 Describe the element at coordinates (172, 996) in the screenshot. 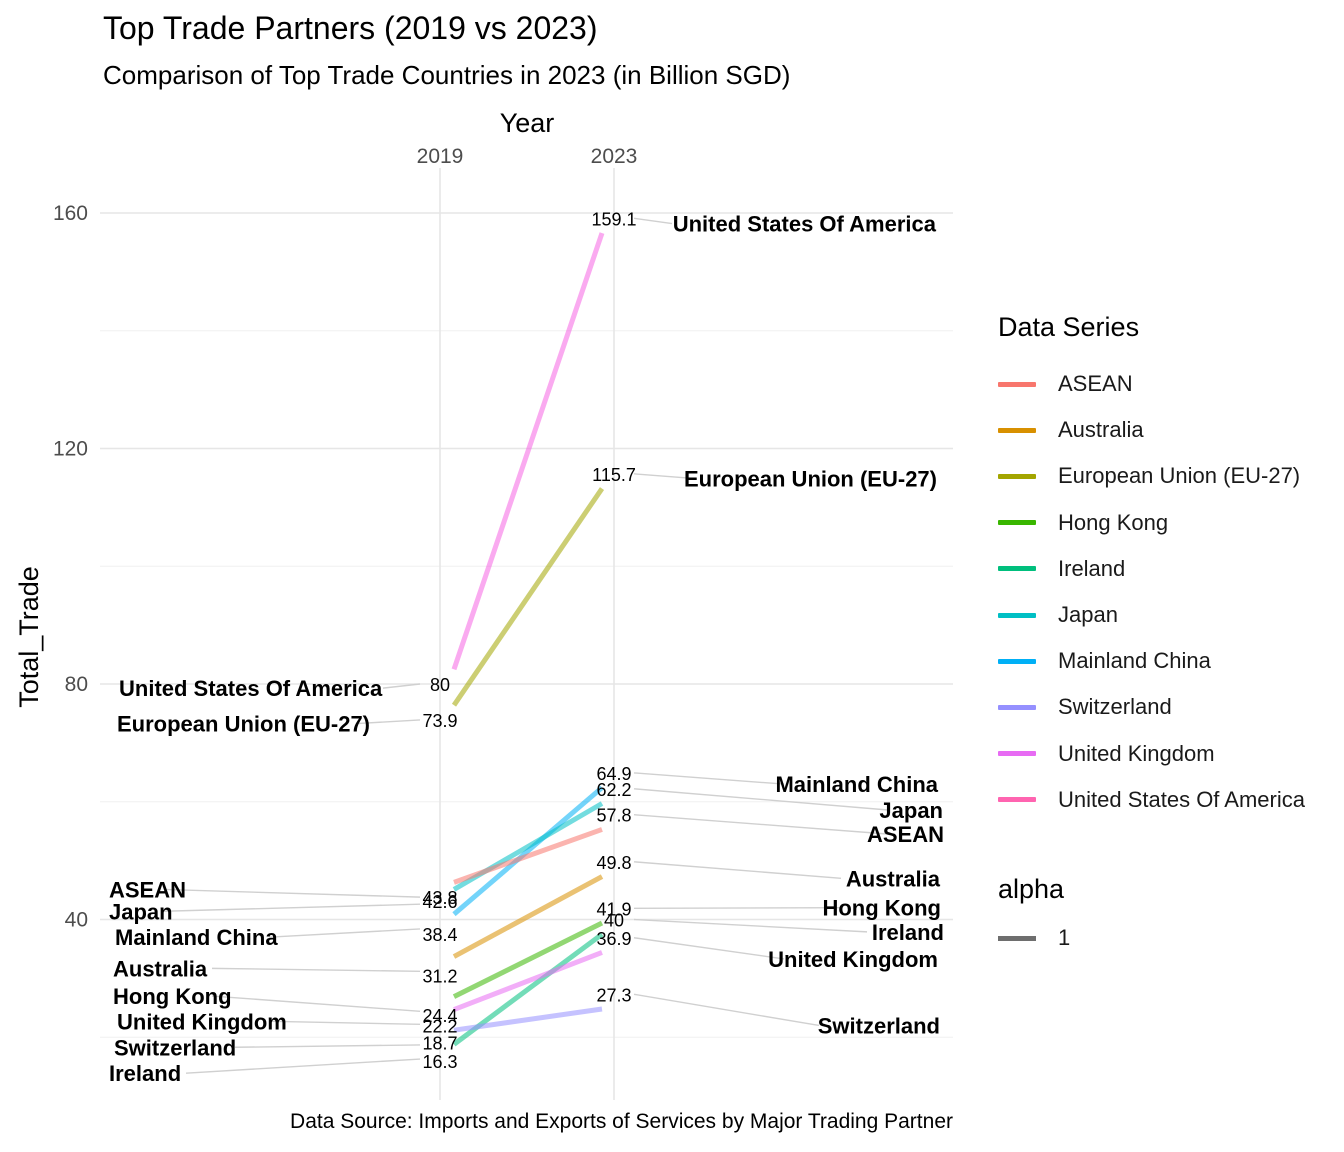

I see `series-label-left: Hong Kong` at that location.